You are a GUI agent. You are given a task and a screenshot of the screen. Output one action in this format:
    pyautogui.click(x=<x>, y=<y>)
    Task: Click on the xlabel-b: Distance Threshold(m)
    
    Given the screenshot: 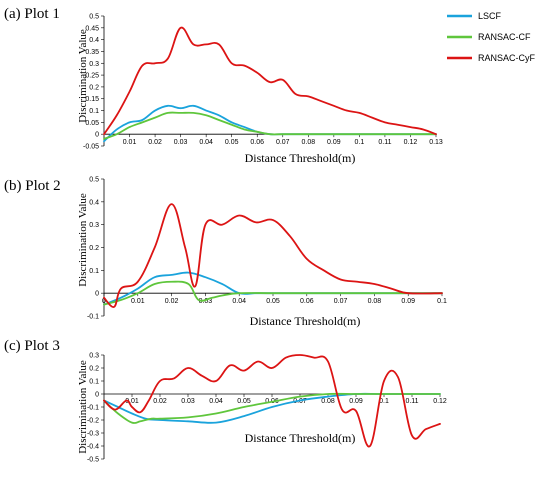 What is the action you would take?
    pyautogui.click(x=305, y=321)
    